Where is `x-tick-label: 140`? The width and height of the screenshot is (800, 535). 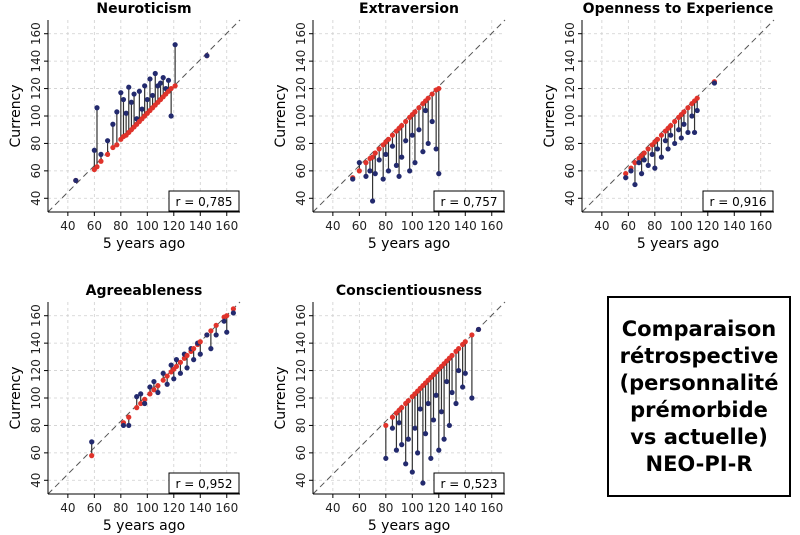
x-tick-label: 140 is located at coordinates (734, 226).